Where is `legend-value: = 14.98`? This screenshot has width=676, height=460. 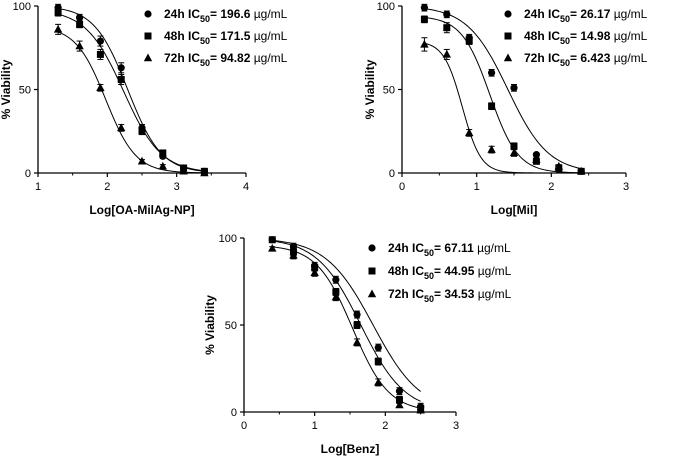 legend-value: = 14.98 is located at coordinates (592, 36).